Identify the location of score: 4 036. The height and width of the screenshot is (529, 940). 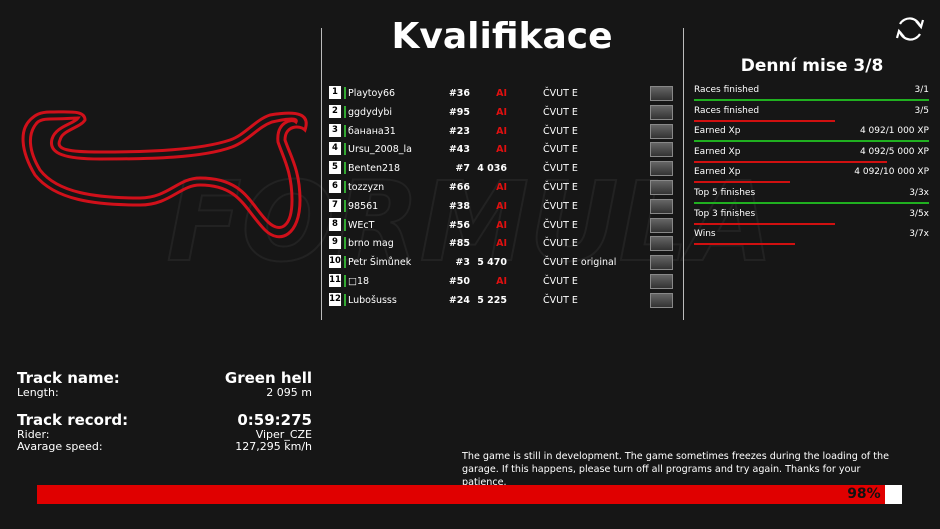
(492, 169).